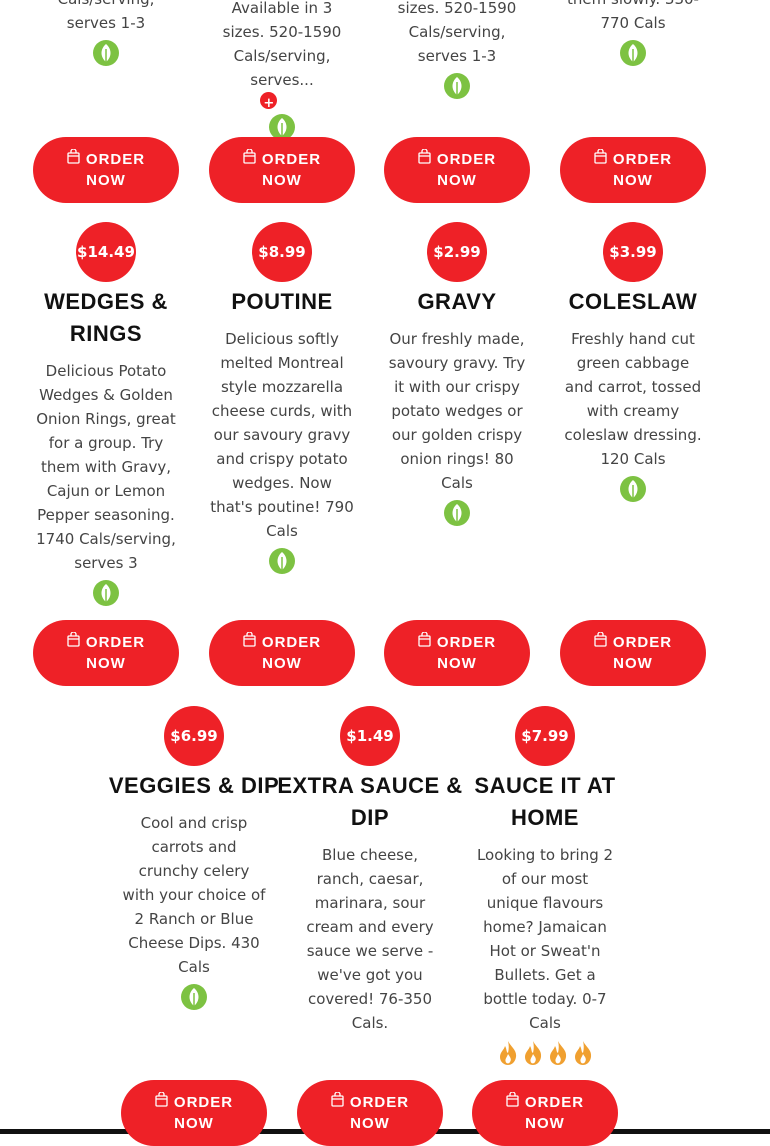 The image size is (770, 1146). What do you see at coordinates (194, 786) in the screenshot?
I see `item-title: VEGGIES & DIP` at bounding box center [194, 786].